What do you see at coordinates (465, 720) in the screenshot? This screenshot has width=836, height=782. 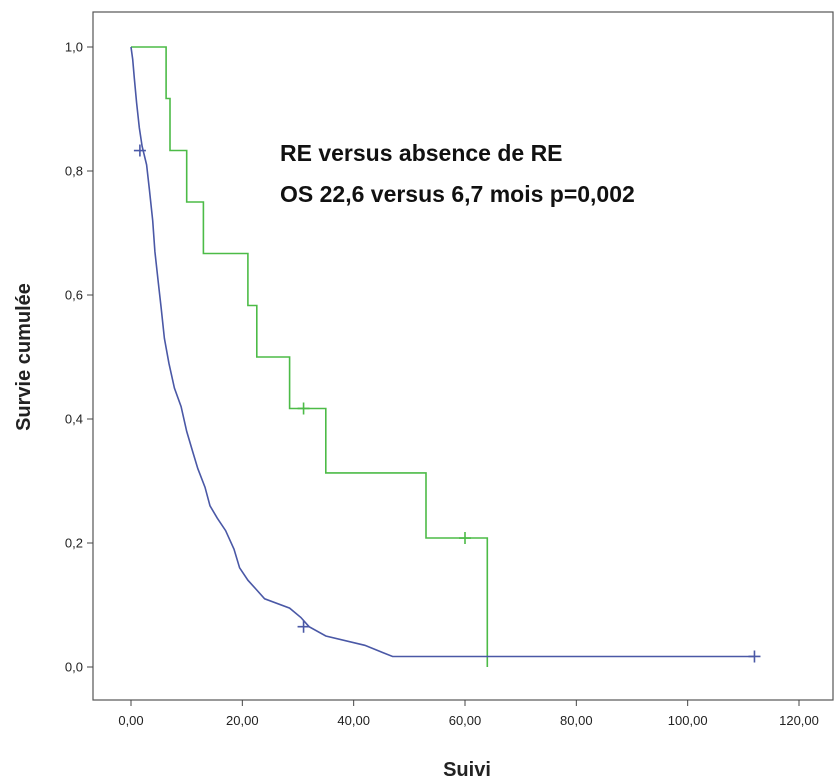 I see `x-tick-label: 60,00` at bounding box center [465, 720].